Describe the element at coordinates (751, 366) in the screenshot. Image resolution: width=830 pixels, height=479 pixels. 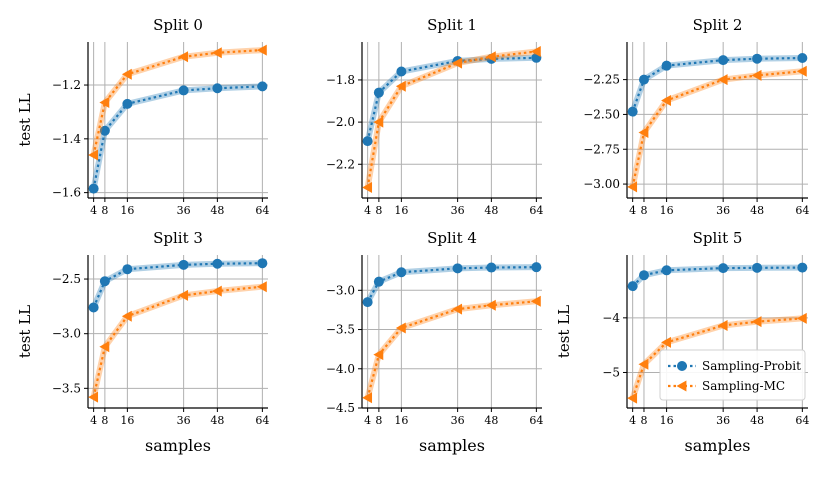
I see `legend-label: Sampling-Probit` at that location.